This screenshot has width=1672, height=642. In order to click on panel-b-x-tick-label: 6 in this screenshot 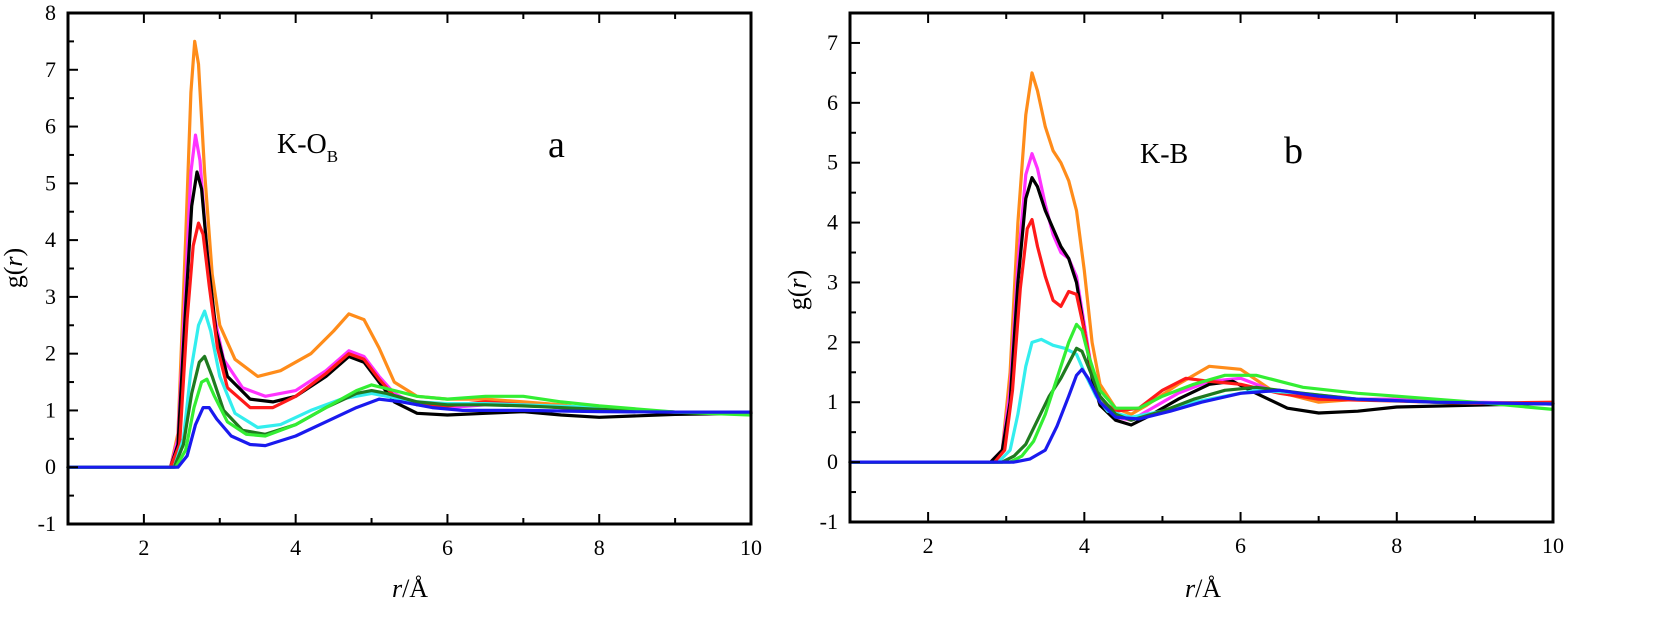, I will do `click(1240, 545)`.